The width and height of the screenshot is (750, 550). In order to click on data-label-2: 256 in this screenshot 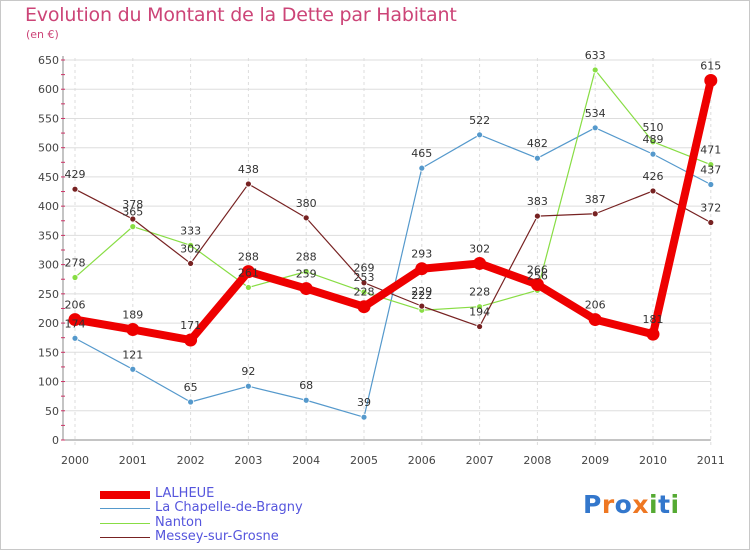, I will do `click(537, 275)`.